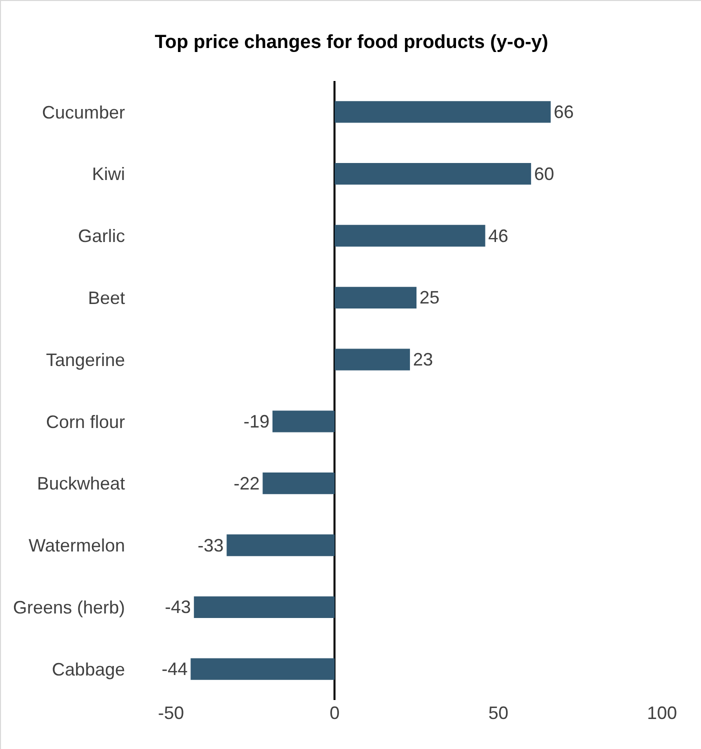  Describe the element at coordinates (662, 713) in the screenshot. I see `x-tick-label: 100` at that location.